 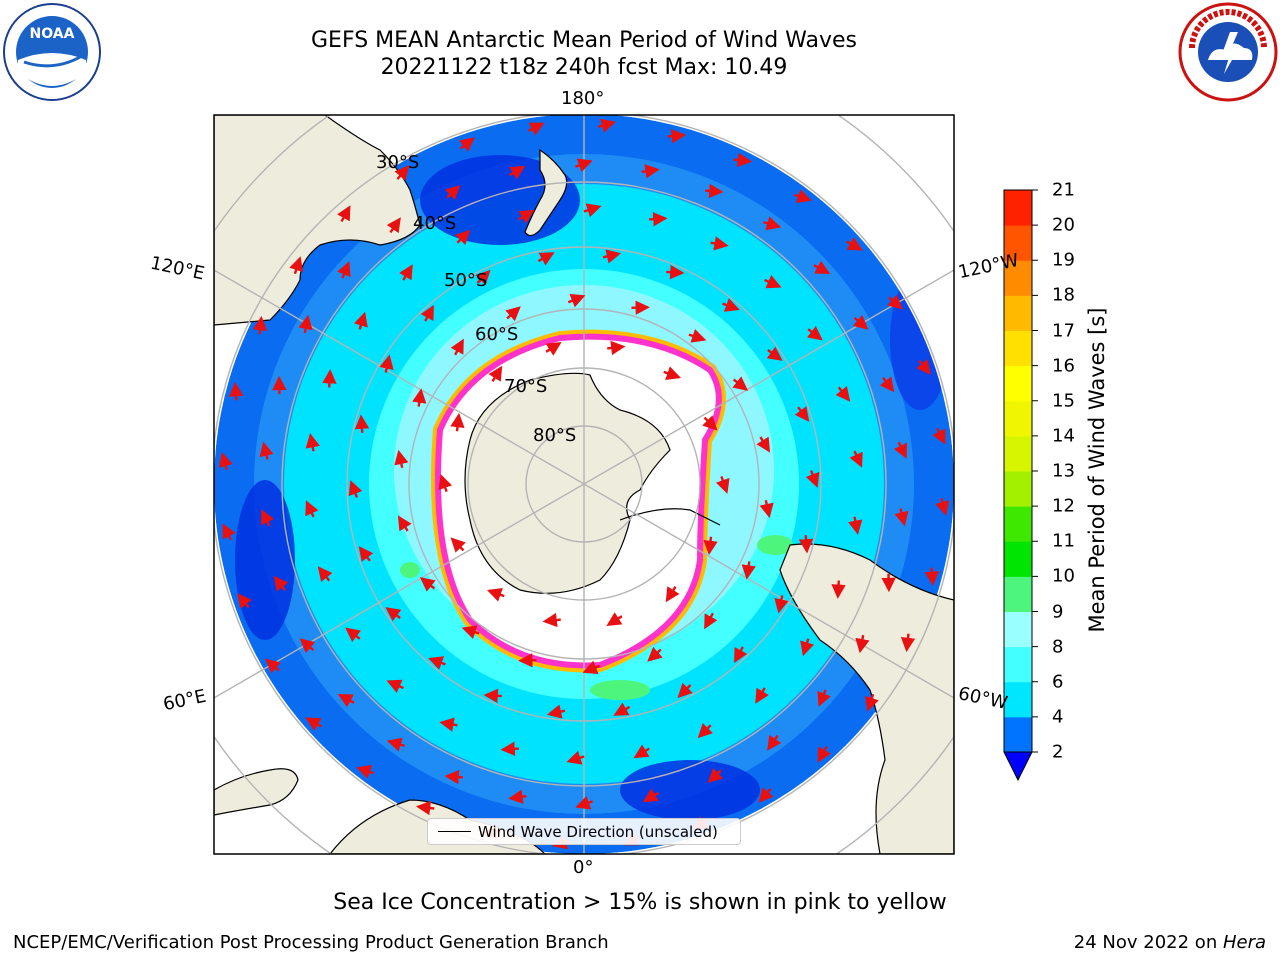 What do you see at coordinates (1058, 682) in the screenshot?
I see `colorbar-tick-label: 6` at bounding box center [1058, 682].